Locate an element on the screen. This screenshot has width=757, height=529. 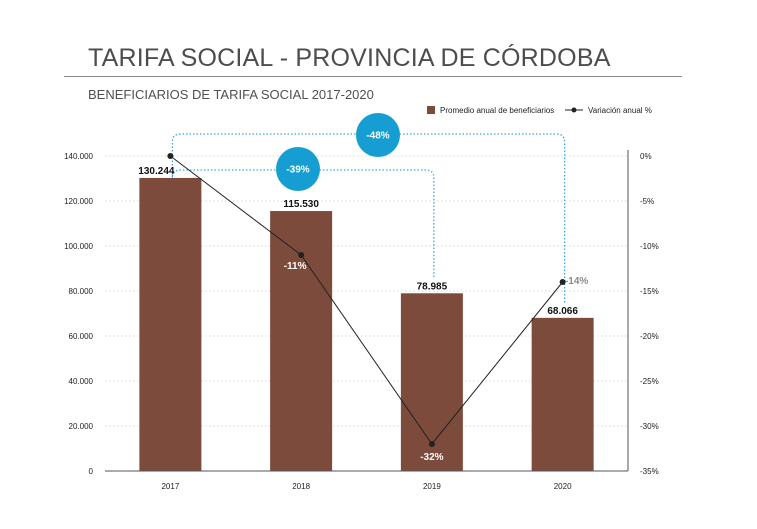
line-point-2019 is located at coordinates (431, 444).